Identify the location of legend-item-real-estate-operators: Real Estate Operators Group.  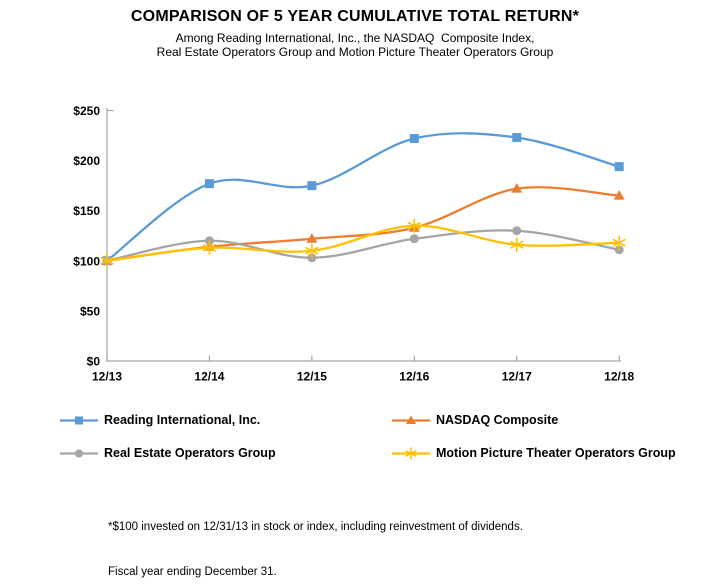
(168, 453).